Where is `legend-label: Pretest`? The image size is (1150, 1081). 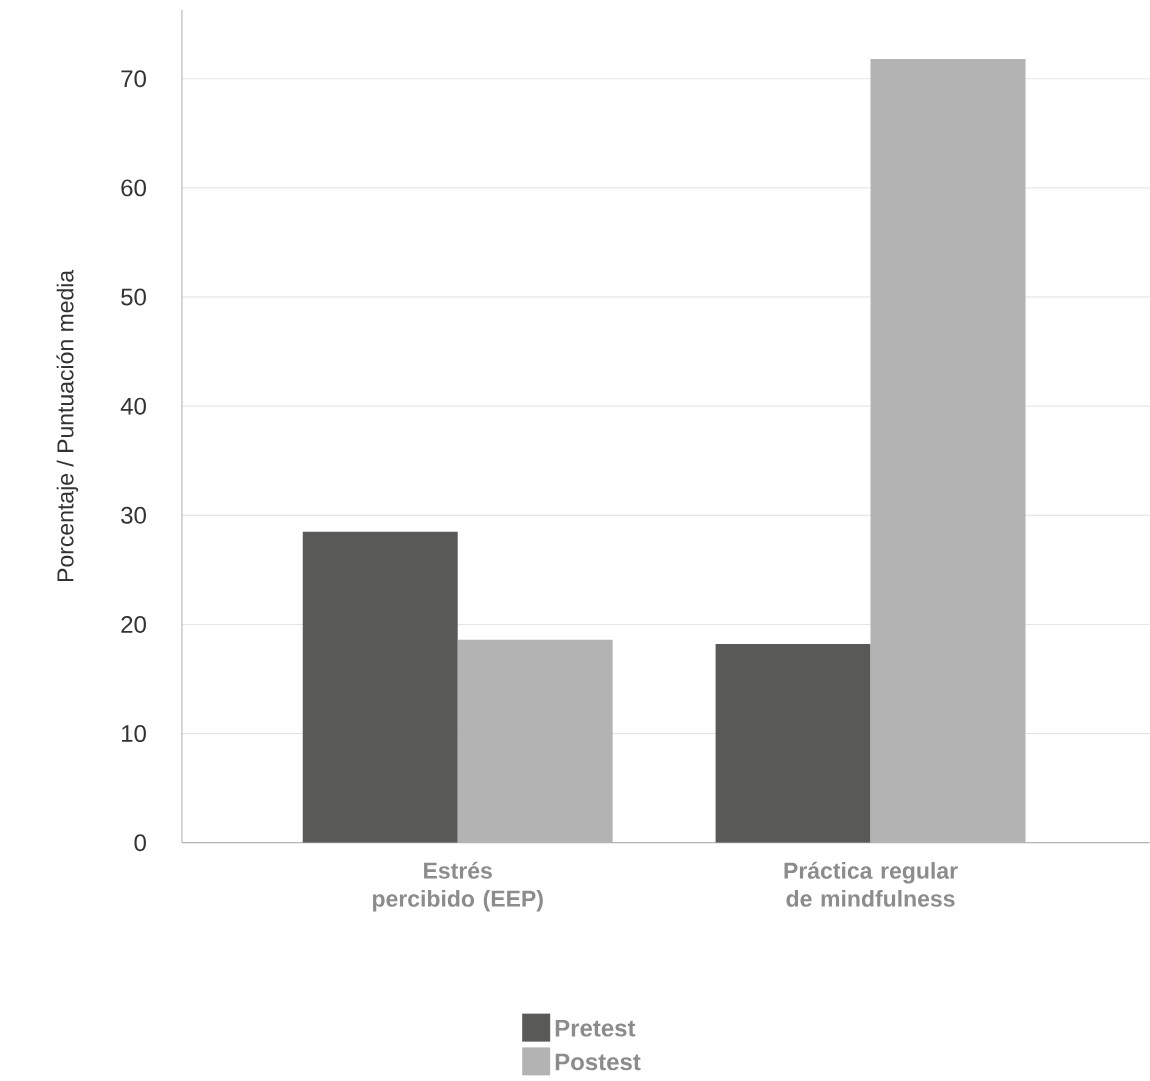 legend-label: Pretest is located at coordinates (595, 1028).